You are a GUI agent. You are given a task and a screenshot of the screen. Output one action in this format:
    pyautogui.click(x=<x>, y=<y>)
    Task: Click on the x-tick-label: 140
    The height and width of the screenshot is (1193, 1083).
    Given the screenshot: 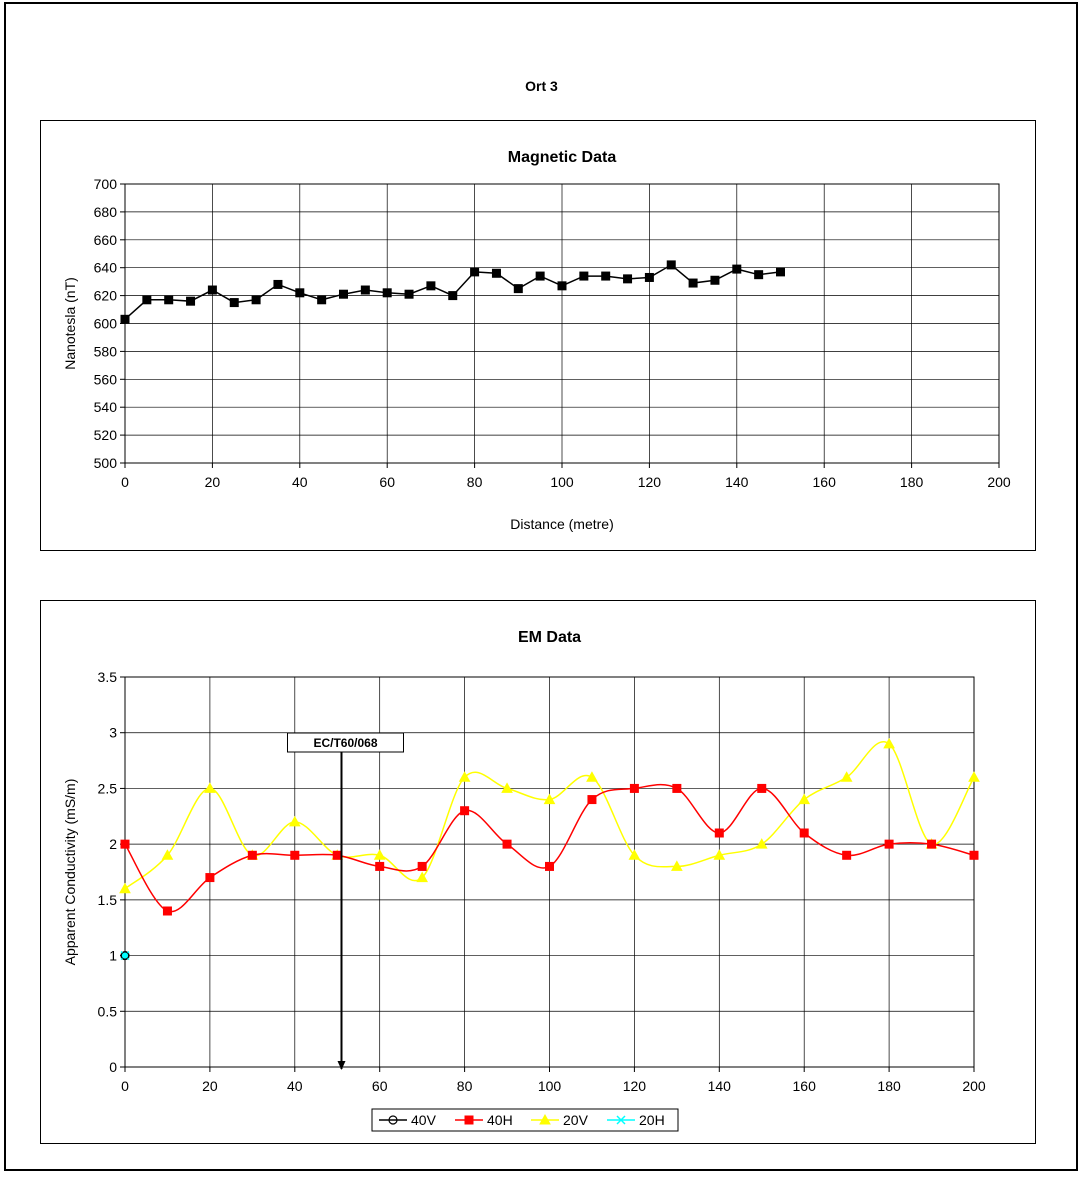 What is the action you would take?
    pyautogui.click(x=737, y=482)
    